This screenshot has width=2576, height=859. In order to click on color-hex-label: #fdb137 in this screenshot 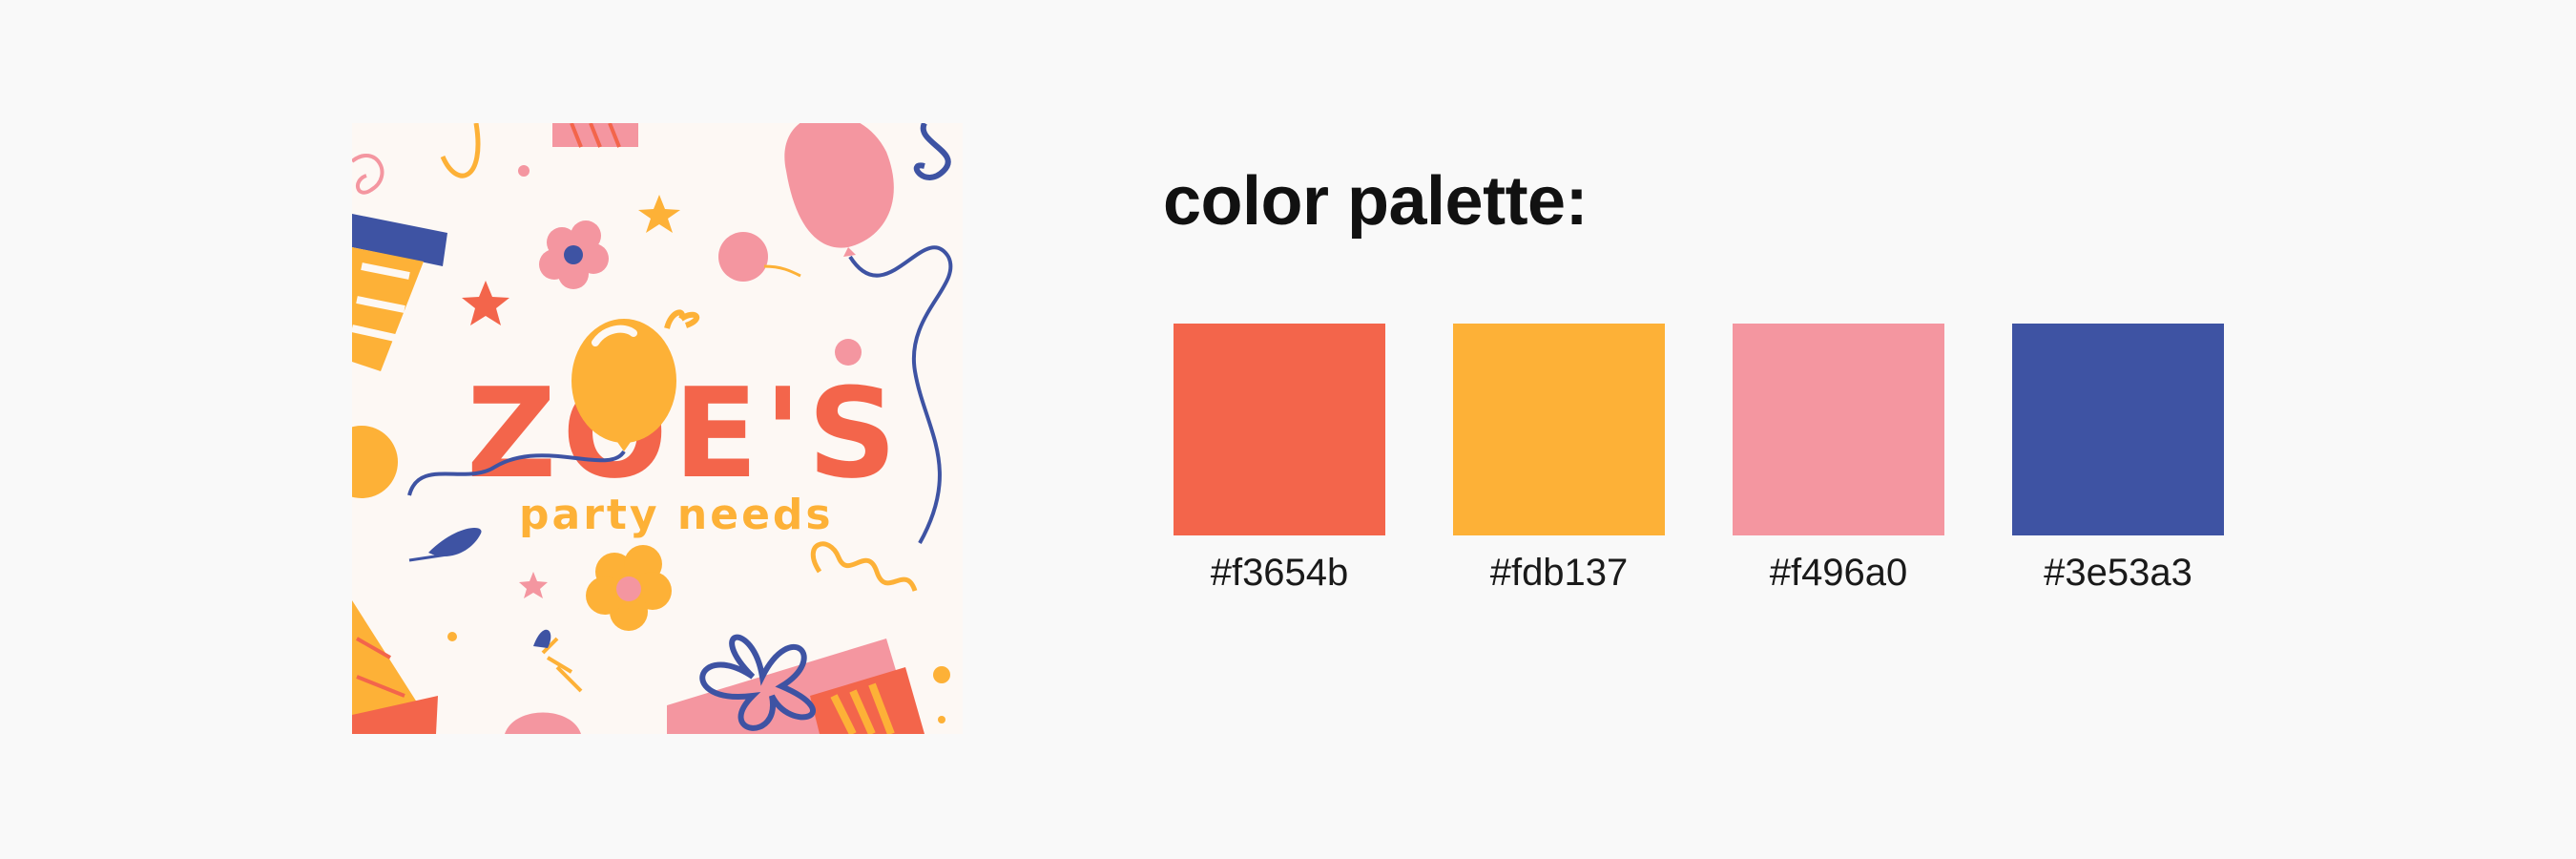, I will do `click(1559, 573)`.